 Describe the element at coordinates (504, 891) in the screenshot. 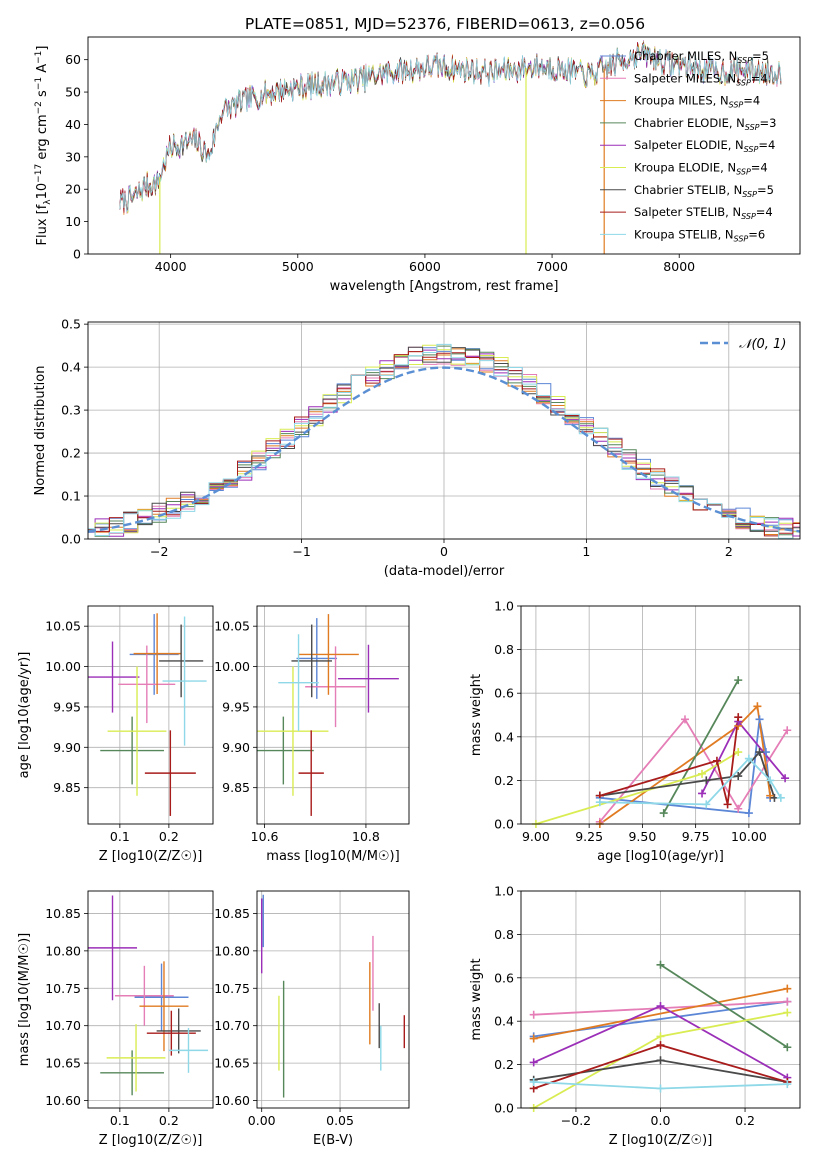

I see `y-tick-label: 1.0` at that location.